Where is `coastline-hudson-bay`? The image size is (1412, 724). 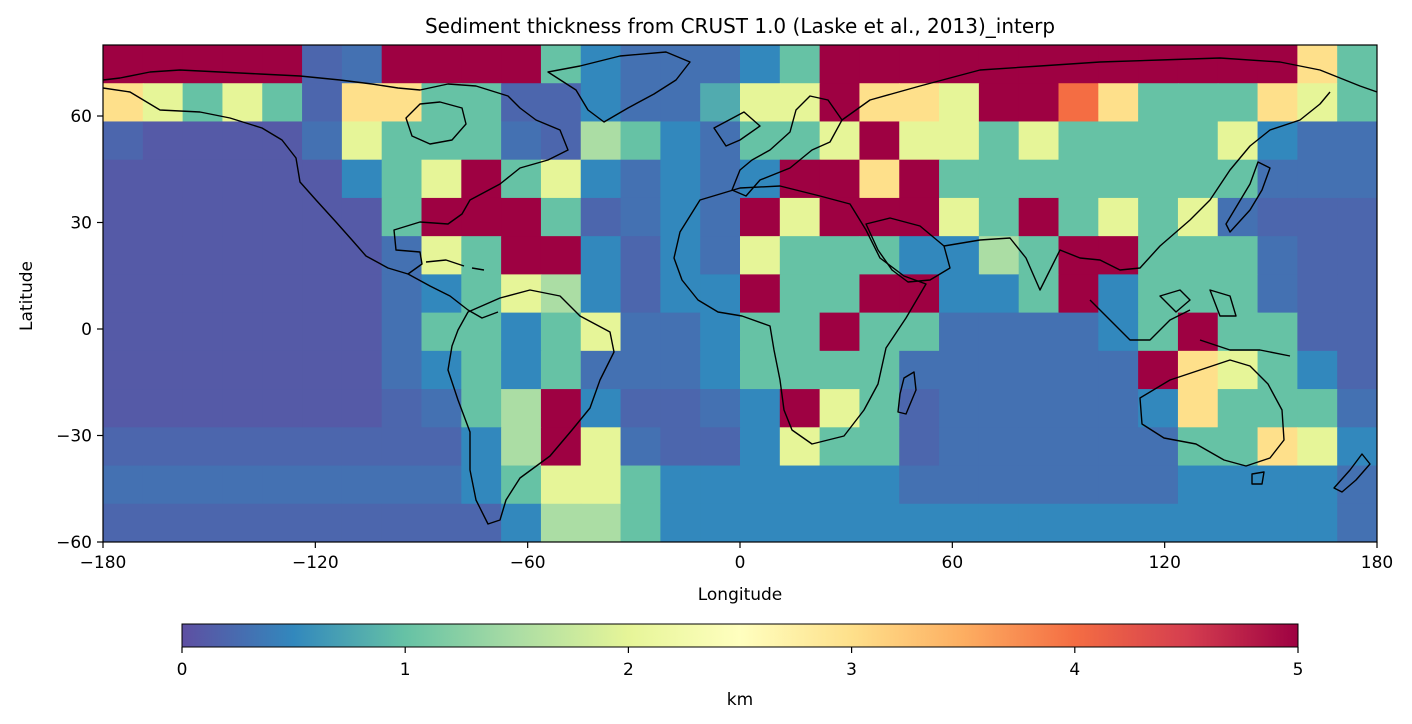
coastline-hudson-bay is located at coordinates (436, 123).